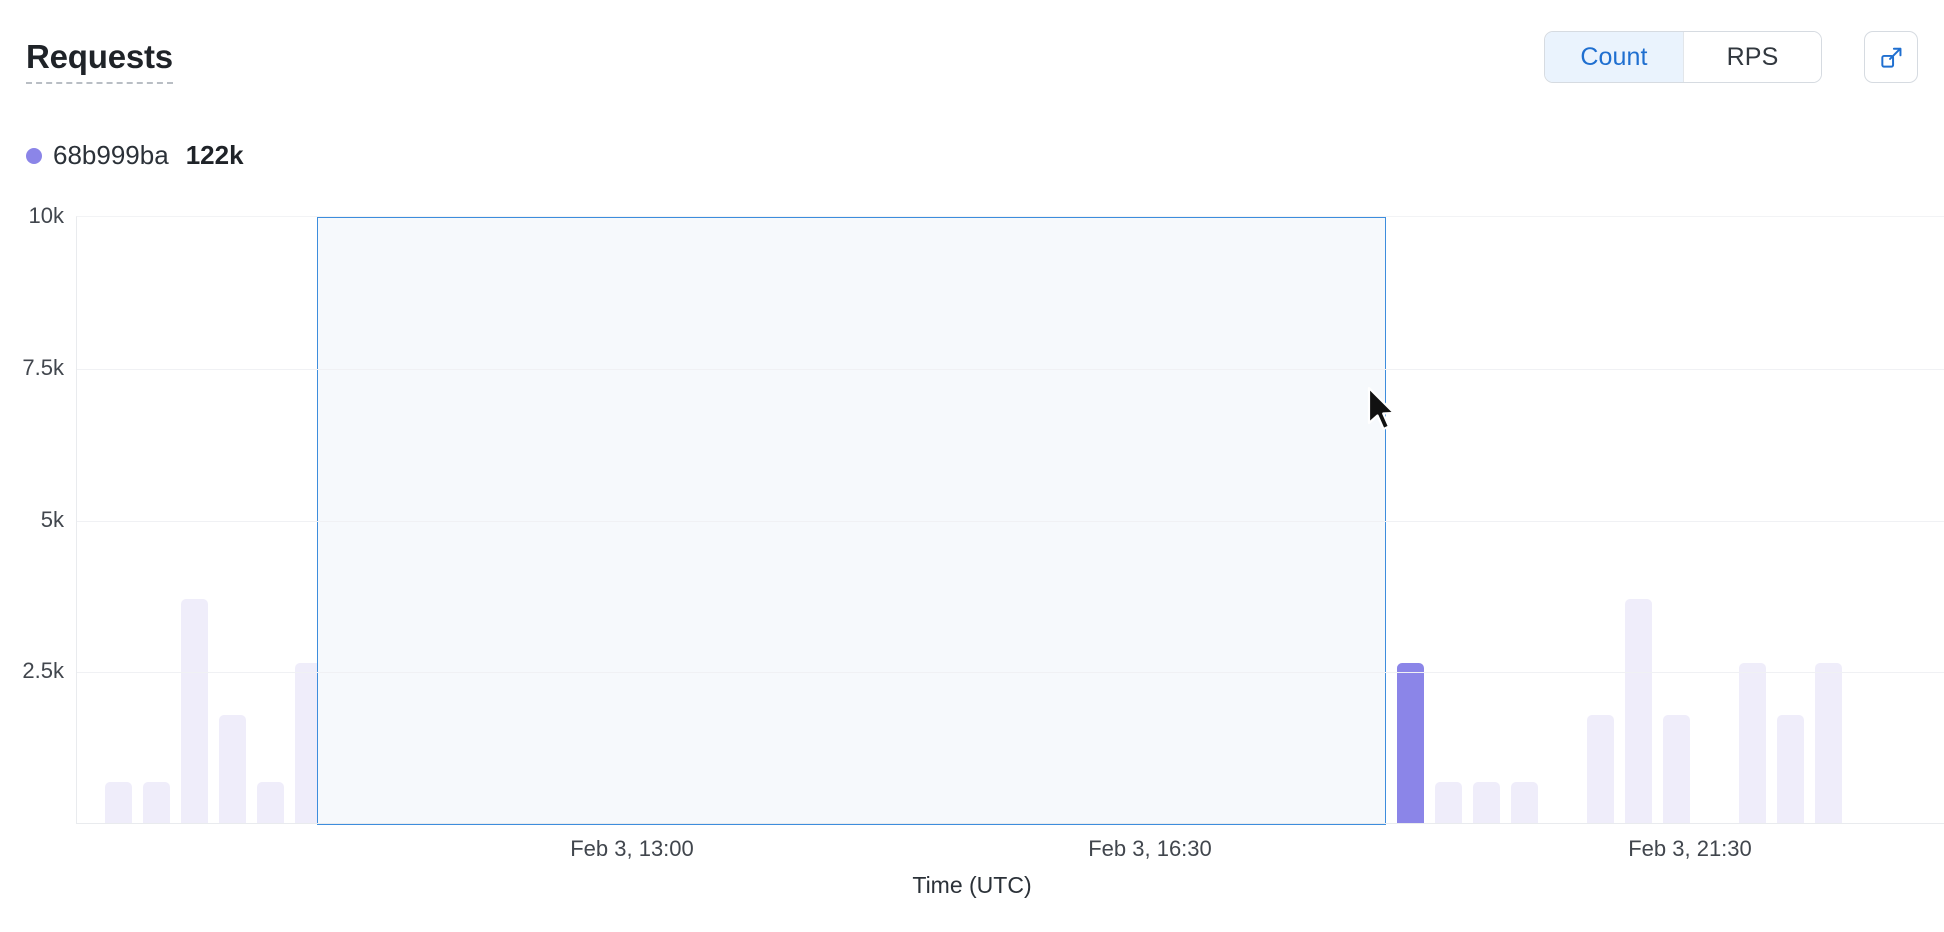 Image resolution: width=1944 pixels, height=932 pixels. I want to click on y-axis-tick-label: 7.5k, so click(43, 367).